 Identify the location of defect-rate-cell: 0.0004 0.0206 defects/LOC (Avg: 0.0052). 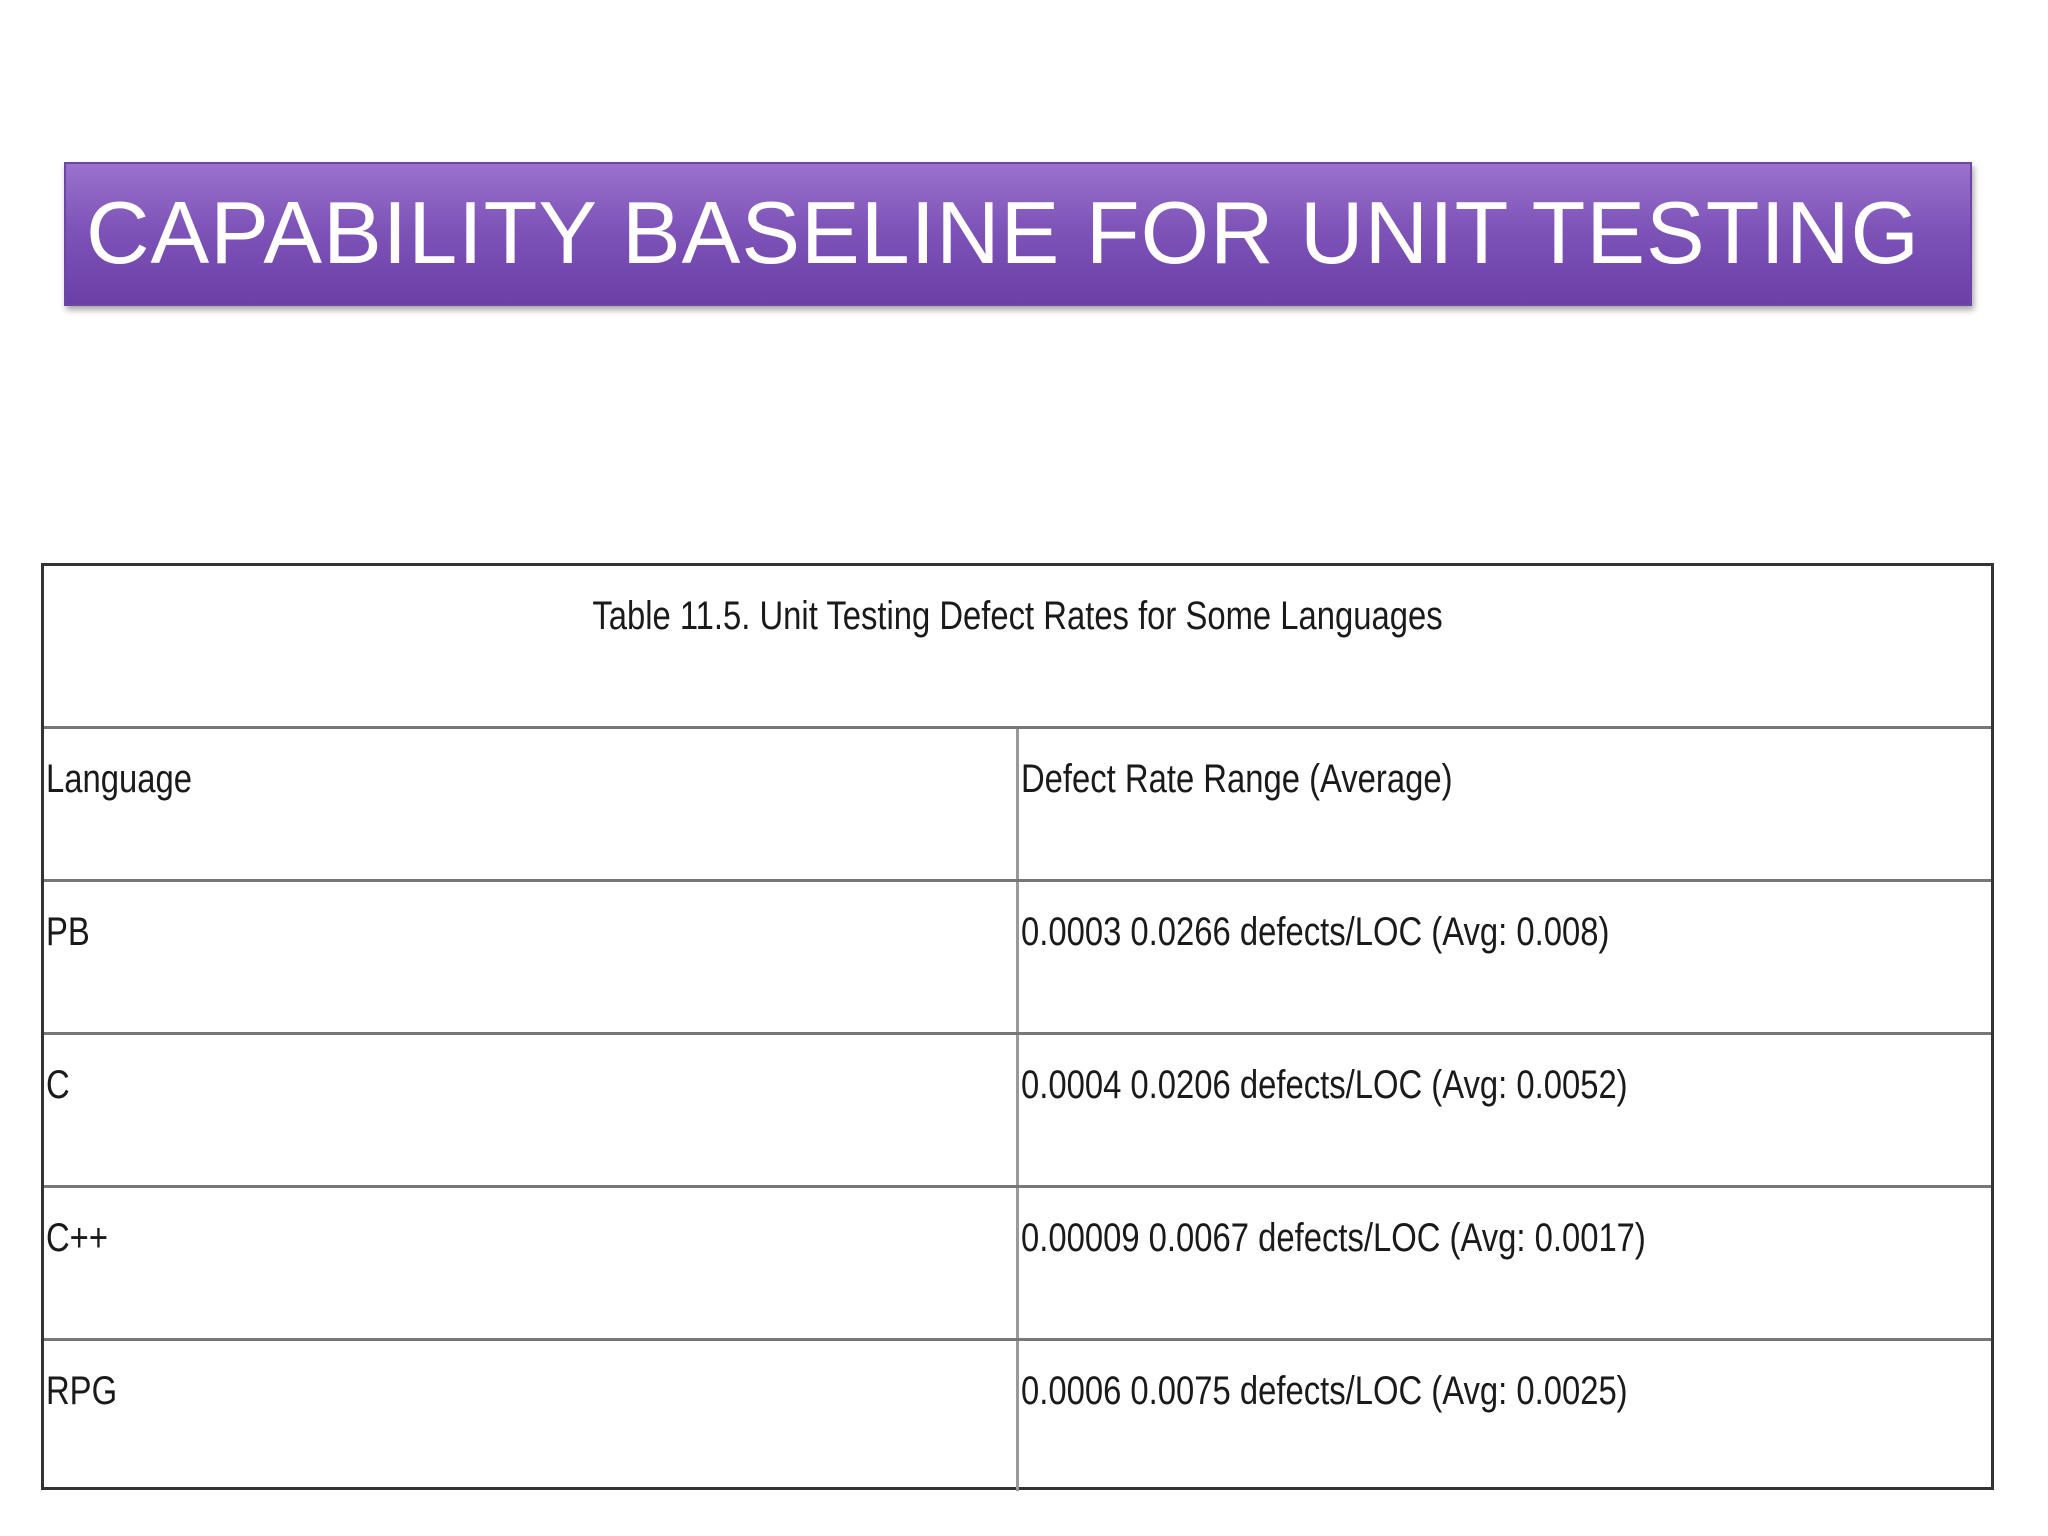
(1504, 1110).